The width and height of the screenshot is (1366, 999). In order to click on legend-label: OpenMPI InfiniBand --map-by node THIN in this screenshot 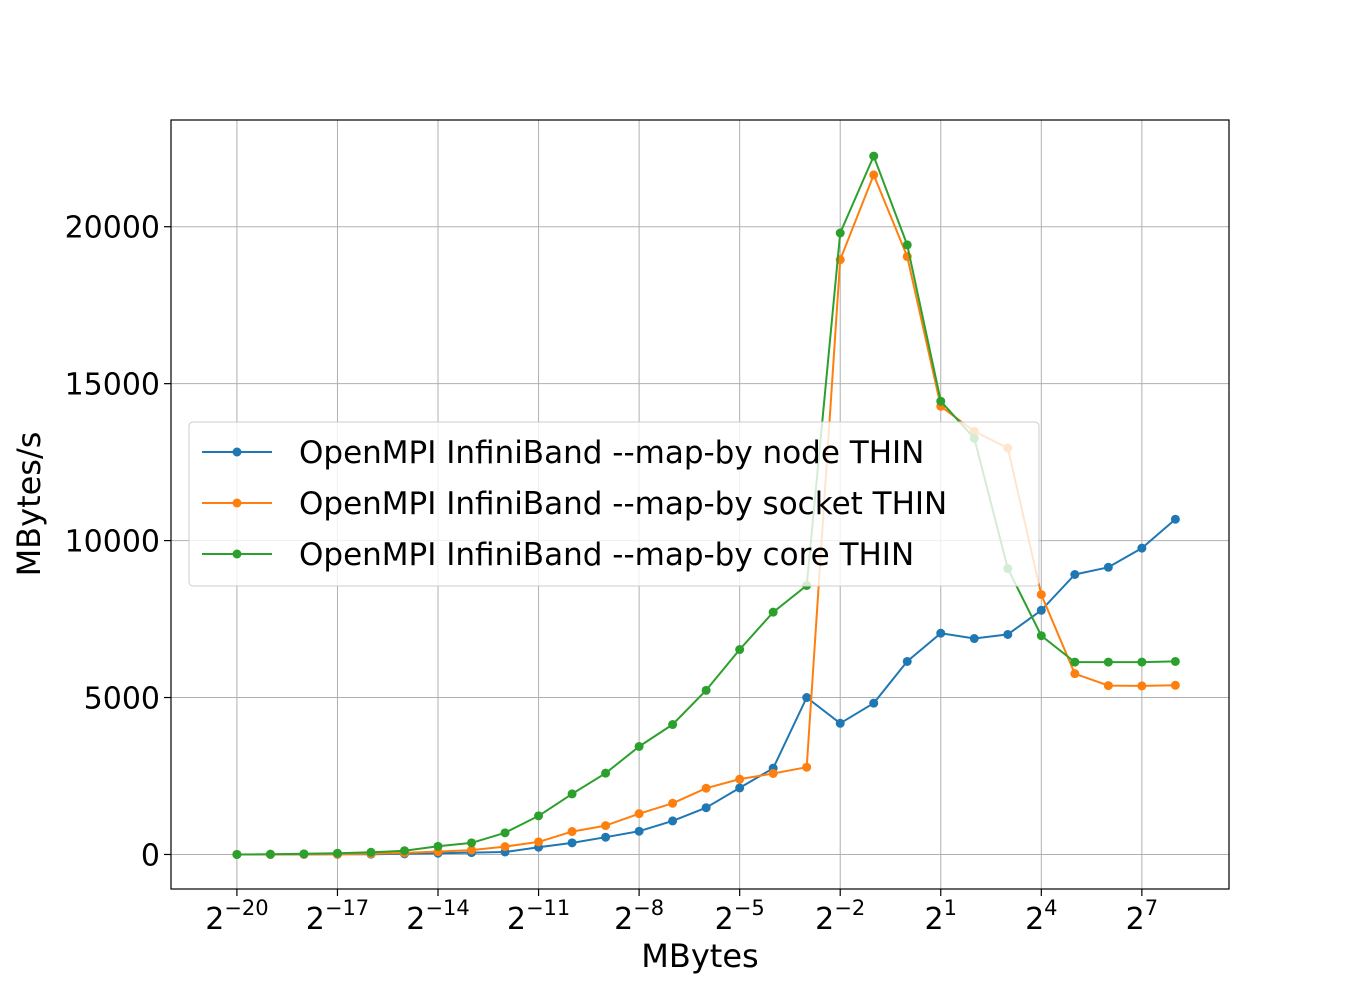, I will do `click(611, 453)`.